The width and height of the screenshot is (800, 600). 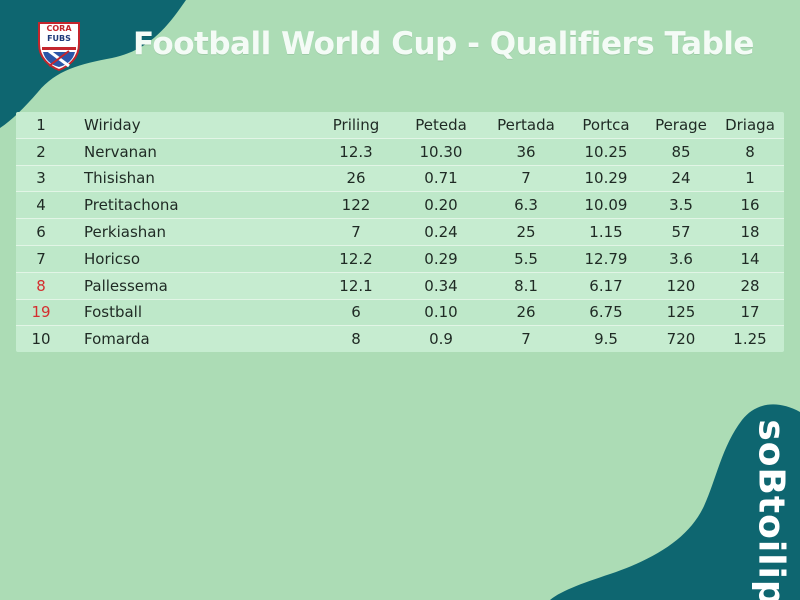 What do you see at coordinates (441, 152) in the screenshot?
I see `stat-cell: 10.30` at bounding box center [441, 152].